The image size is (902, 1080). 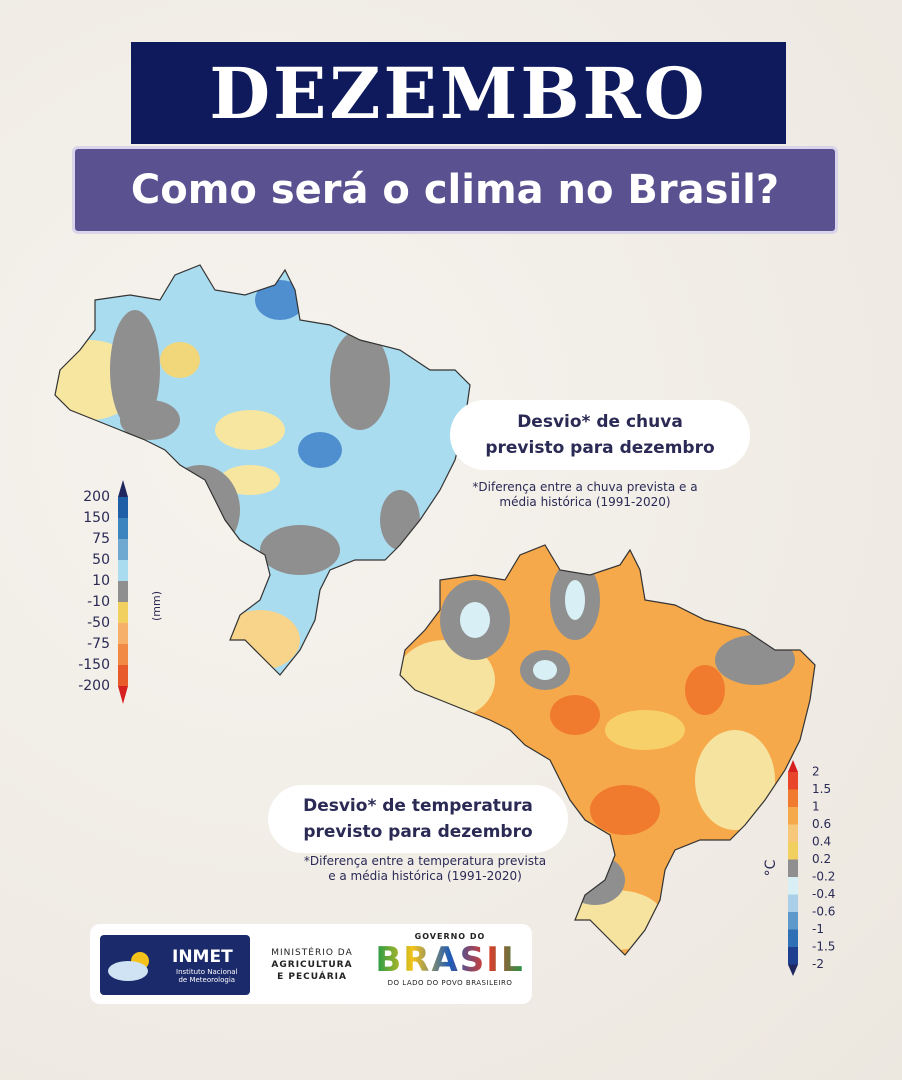 I want to click on title: DEZEMBRO, so click(x=458, y=93).